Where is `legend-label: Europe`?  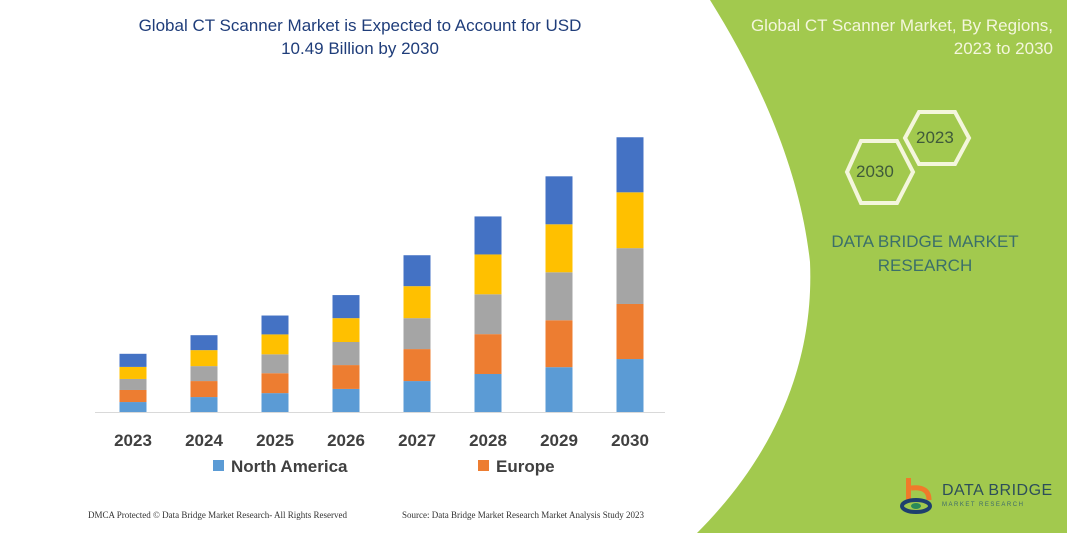
legend-label: Europe is located at coordinates (525, 466).